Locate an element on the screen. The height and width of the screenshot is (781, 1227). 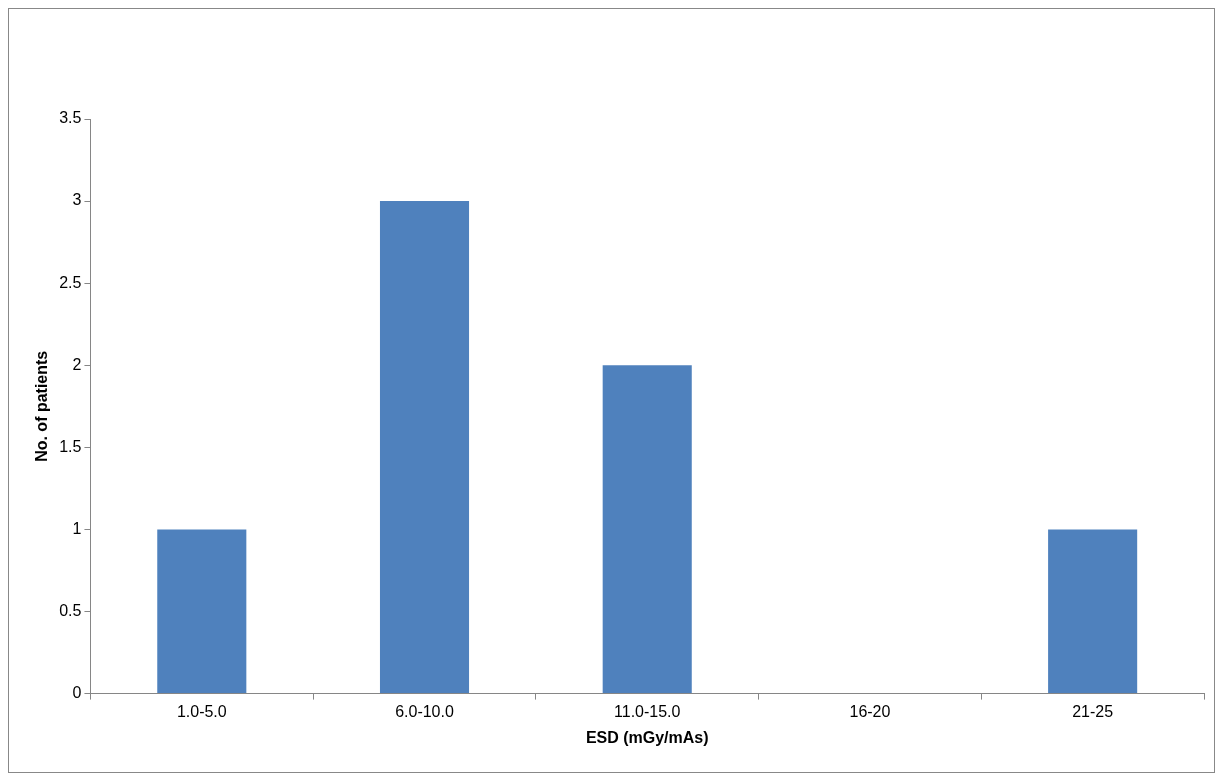
x-tick-label: 6.0-10.0 is located at coordinates (424, 711).